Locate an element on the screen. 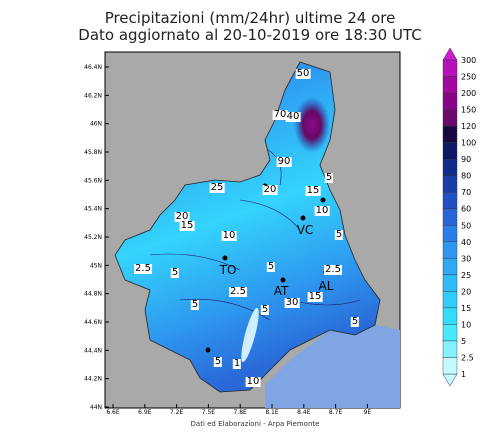  contour-label: 40 is located at coordinates (293, 116).